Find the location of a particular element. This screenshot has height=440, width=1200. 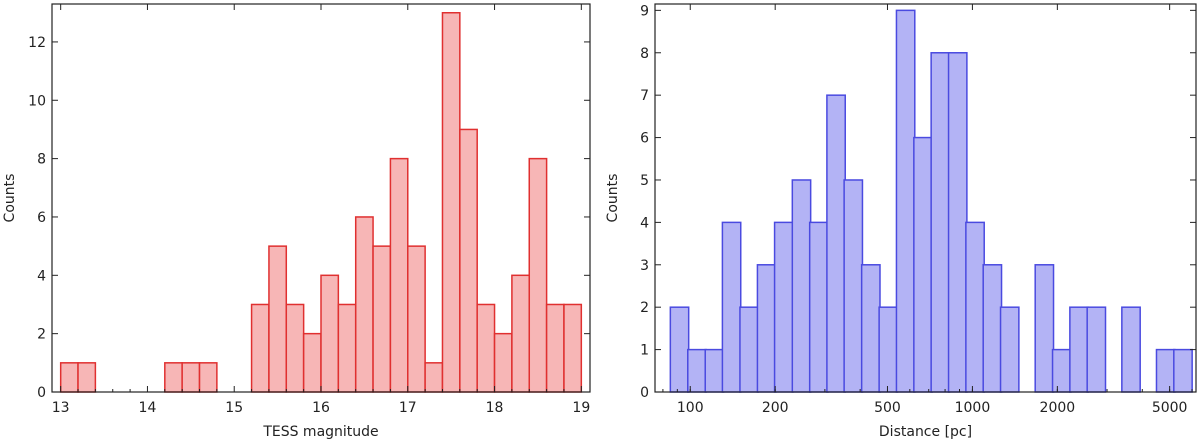

x-axis-label: Distance [pc] is located at coordinates (925, 432).